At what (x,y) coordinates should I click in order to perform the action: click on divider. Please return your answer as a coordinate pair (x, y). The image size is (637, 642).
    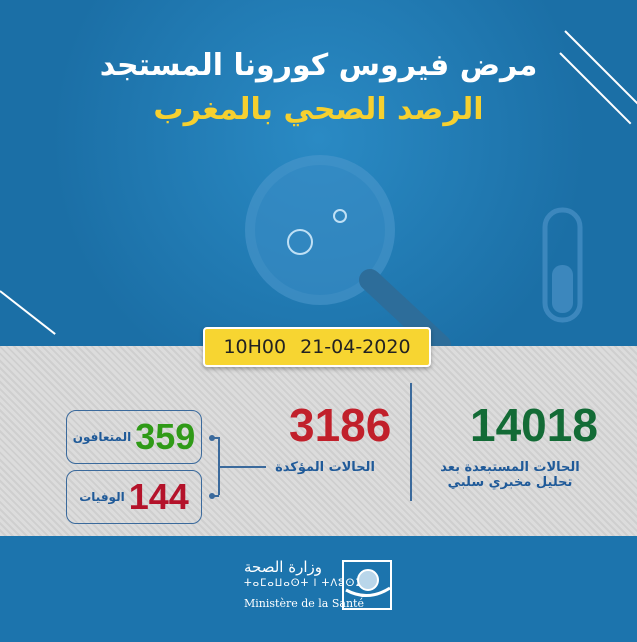
    Looking at the image, I should click on (411, 442).